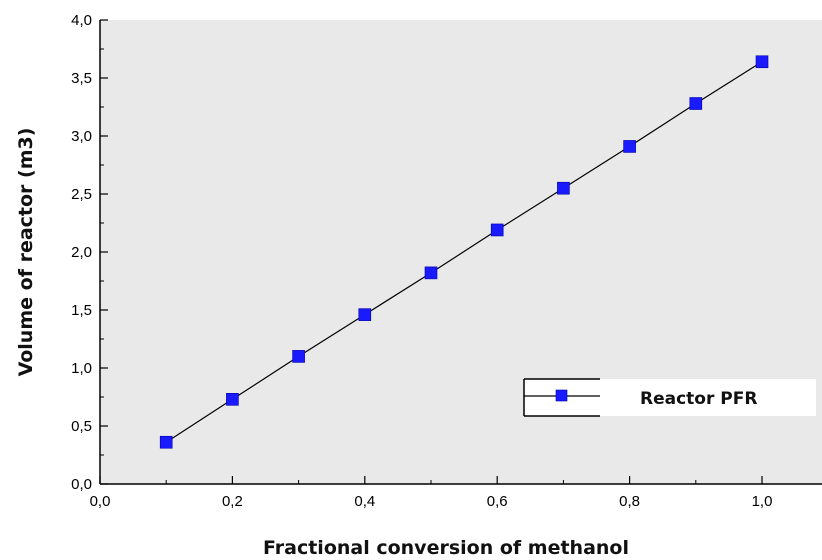 Image resolution: width=822 pixels, height=560 pixels. Describe the element at coordinates (497, 501) in the screenshot. I see `x-tick-label: 0,6` at that location.